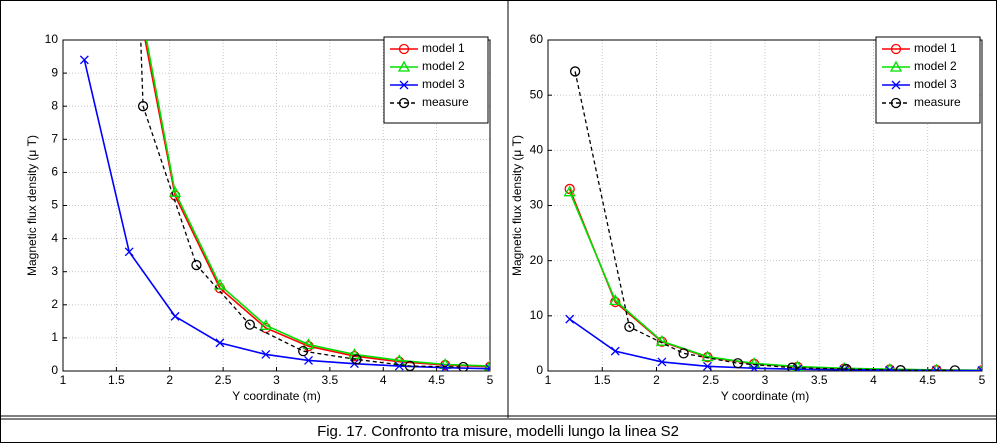  What do you see at coordinates (54, 205) in the screenshot?
I see `y-tick-label: 5` at bounding box center [54, 205].